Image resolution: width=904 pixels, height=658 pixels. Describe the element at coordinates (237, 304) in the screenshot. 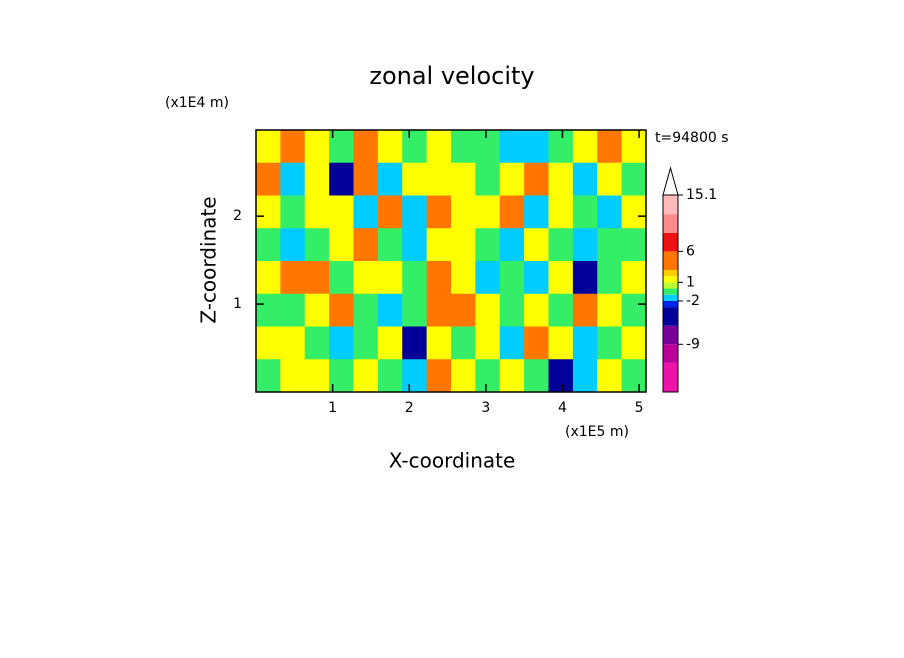

I see `y-tick-label: 1` at that location.